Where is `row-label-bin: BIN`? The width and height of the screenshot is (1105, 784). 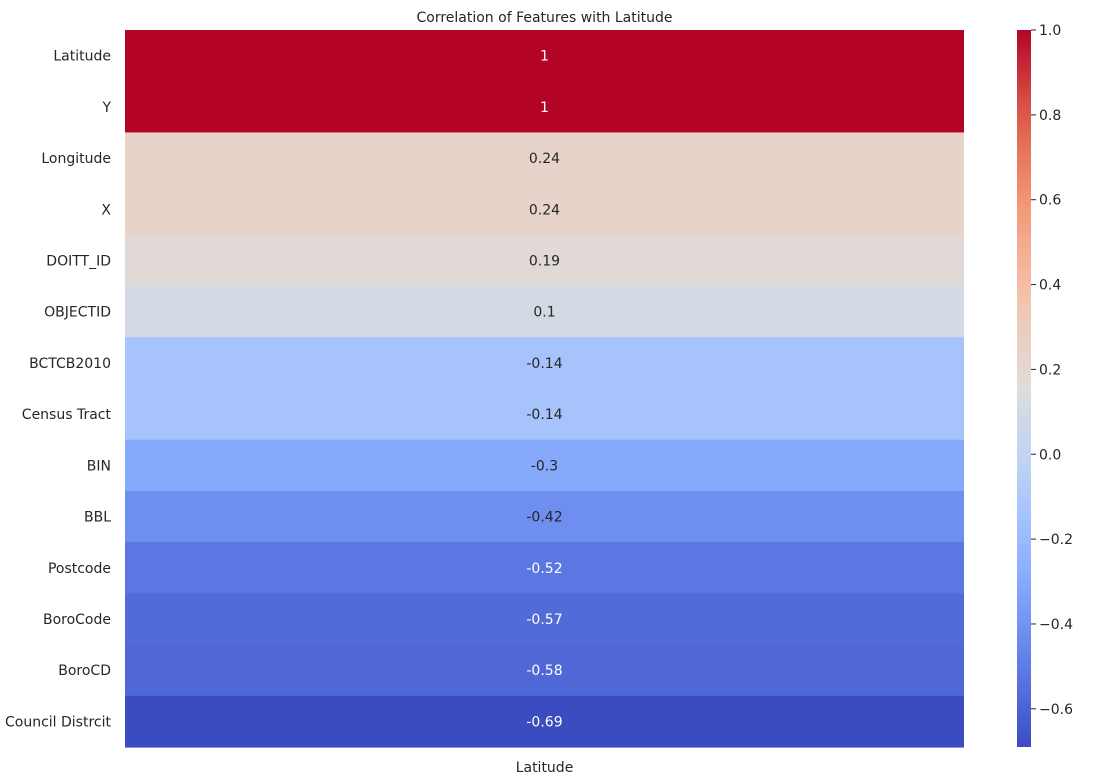
row-label-bin: BIN is located at coordinates (99, 466).